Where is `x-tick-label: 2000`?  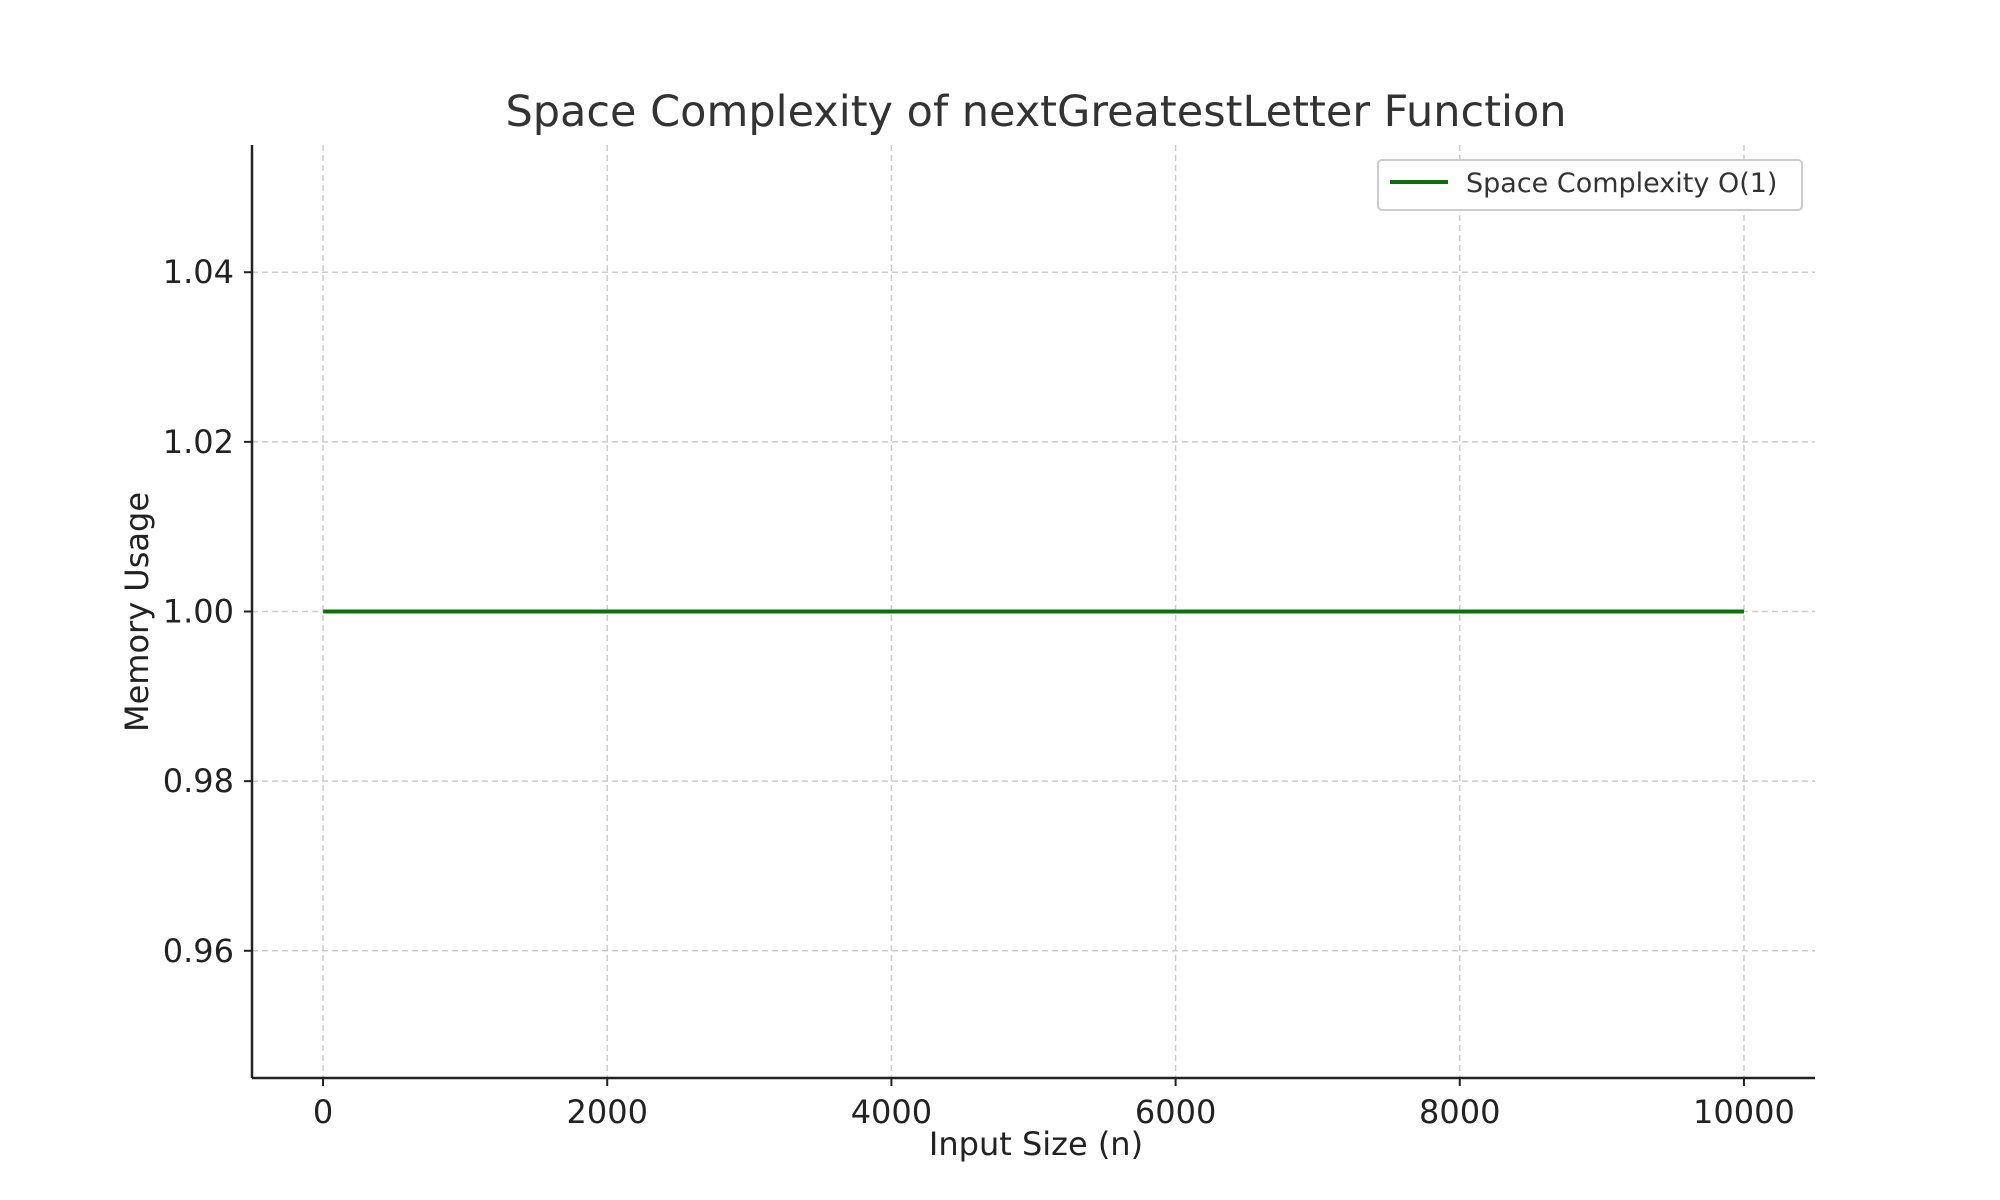 x-tick-label: 2000 is located at coordinates (607, 1112).